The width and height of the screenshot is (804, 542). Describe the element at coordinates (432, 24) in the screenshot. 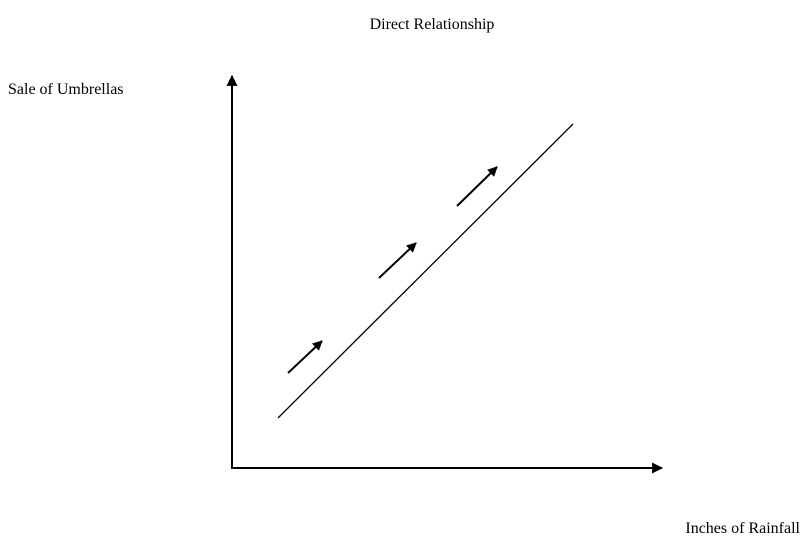

I see `title: Direct Relationship` at that location.